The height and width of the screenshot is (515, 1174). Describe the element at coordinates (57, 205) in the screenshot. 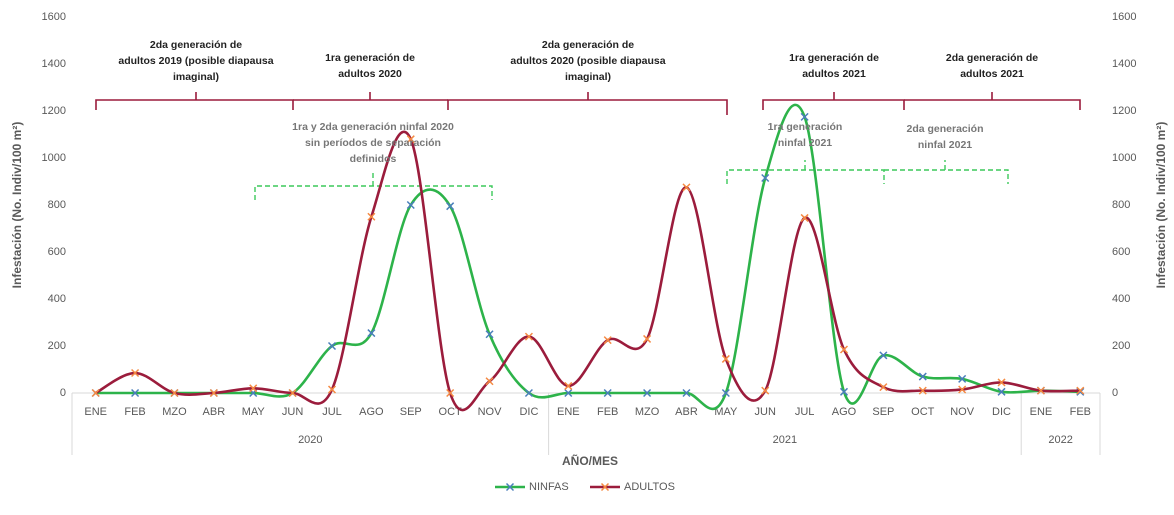

I see `y-tick-label: 800` at that location.